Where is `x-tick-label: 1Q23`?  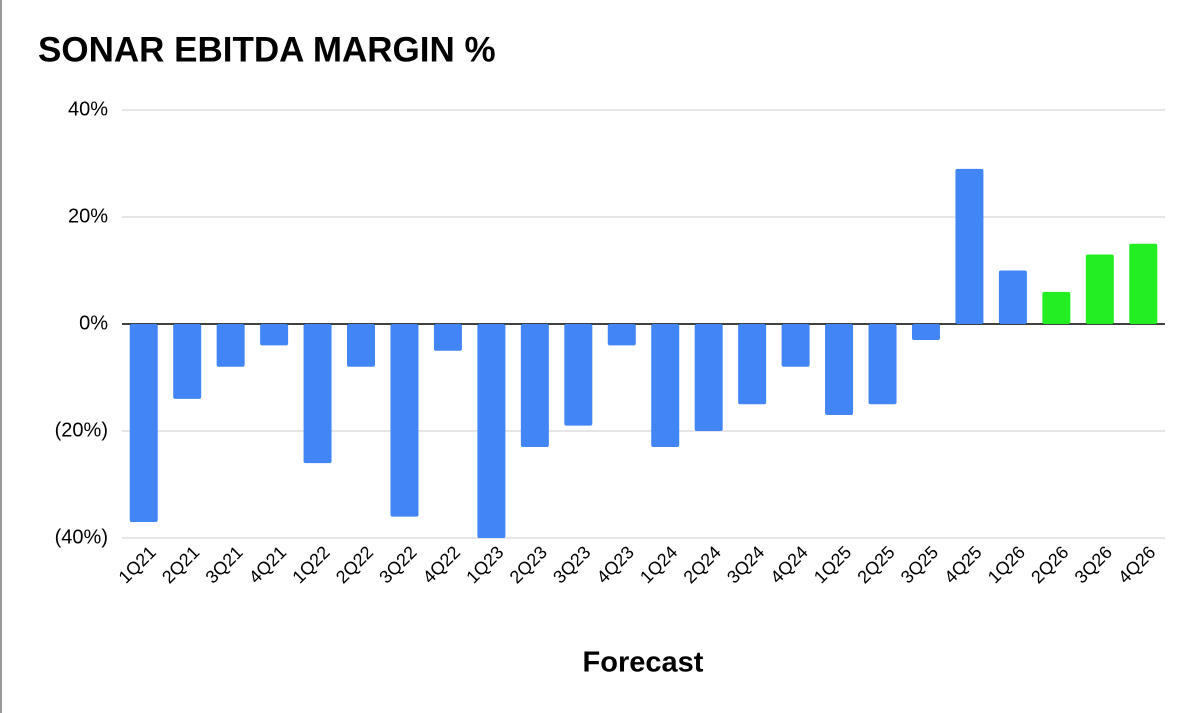
x-tick-label: 1Q23 is located at coordinates (484, 564).